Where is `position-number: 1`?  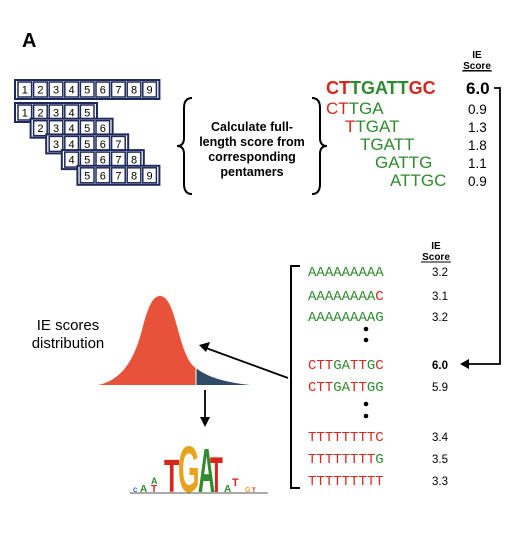
position-number: 1 is located at coordinates (25, 114).